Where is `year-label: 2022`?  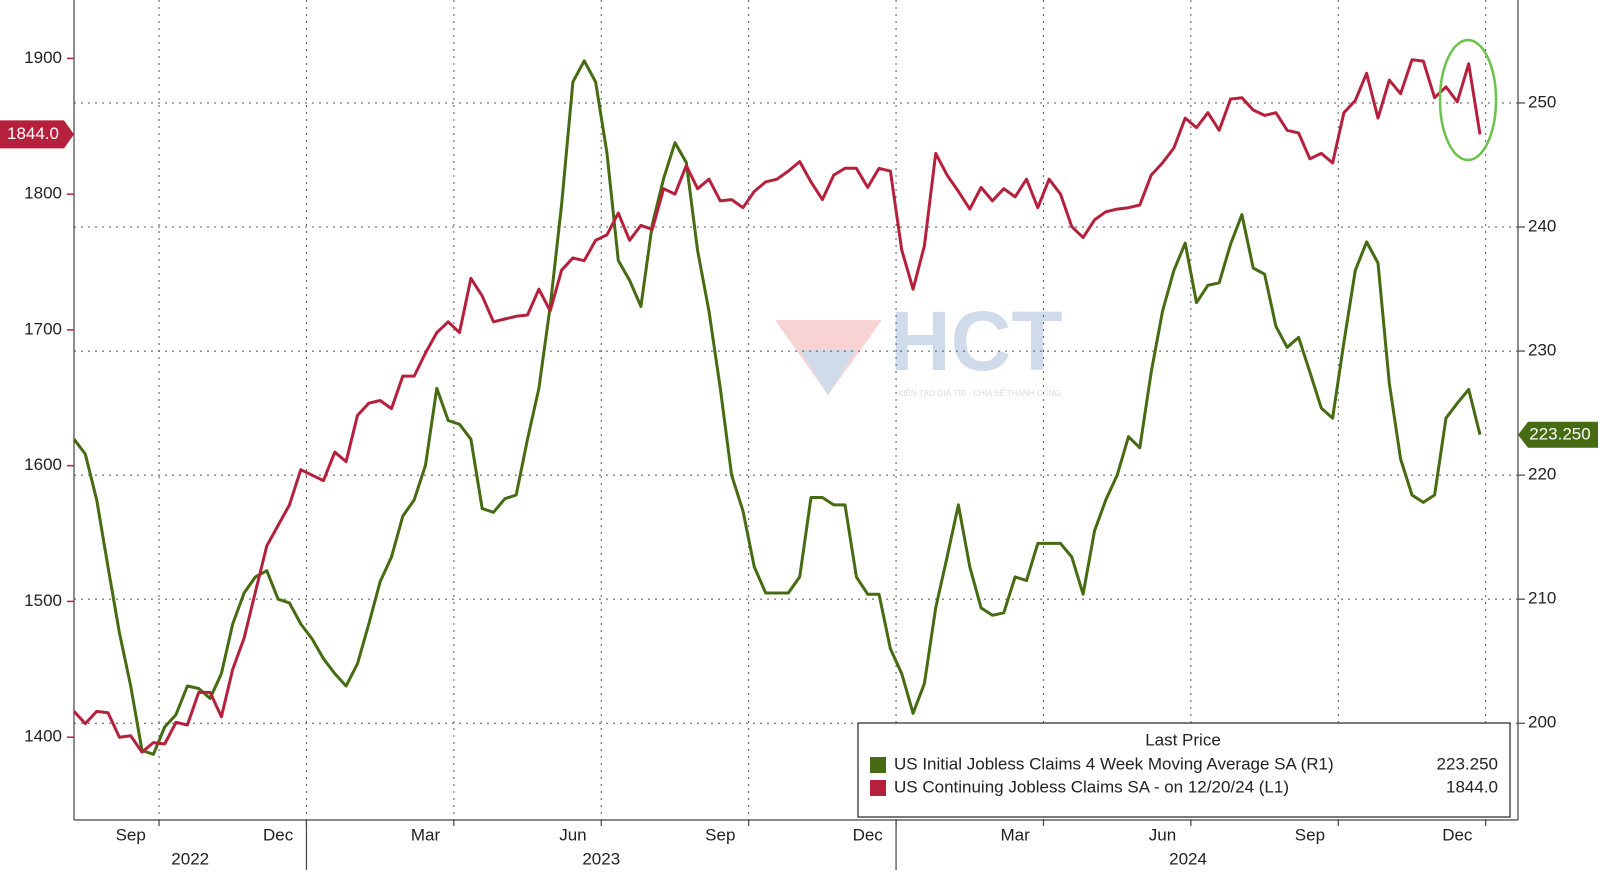
year-label: 2022 is located at coordinates (190, 858).